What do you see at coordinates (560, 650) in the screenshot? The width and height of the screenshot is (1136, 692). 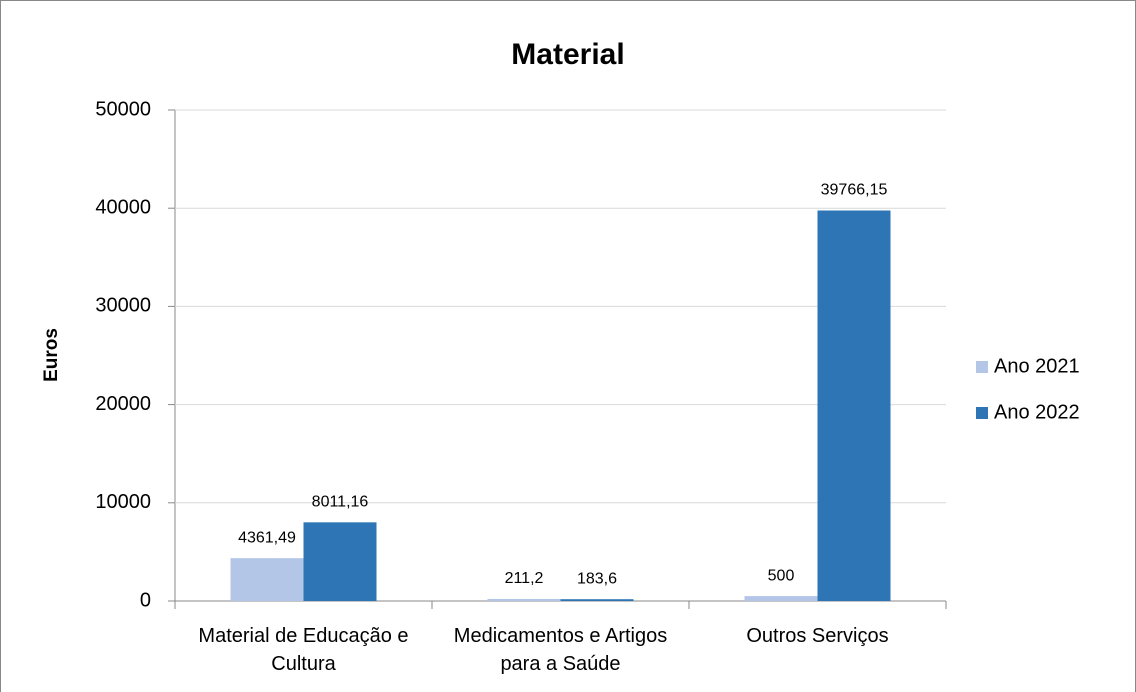 I see `x-tick-label: Medicamentos e Artigos para a Saúde` at bounding box center [560, 650].